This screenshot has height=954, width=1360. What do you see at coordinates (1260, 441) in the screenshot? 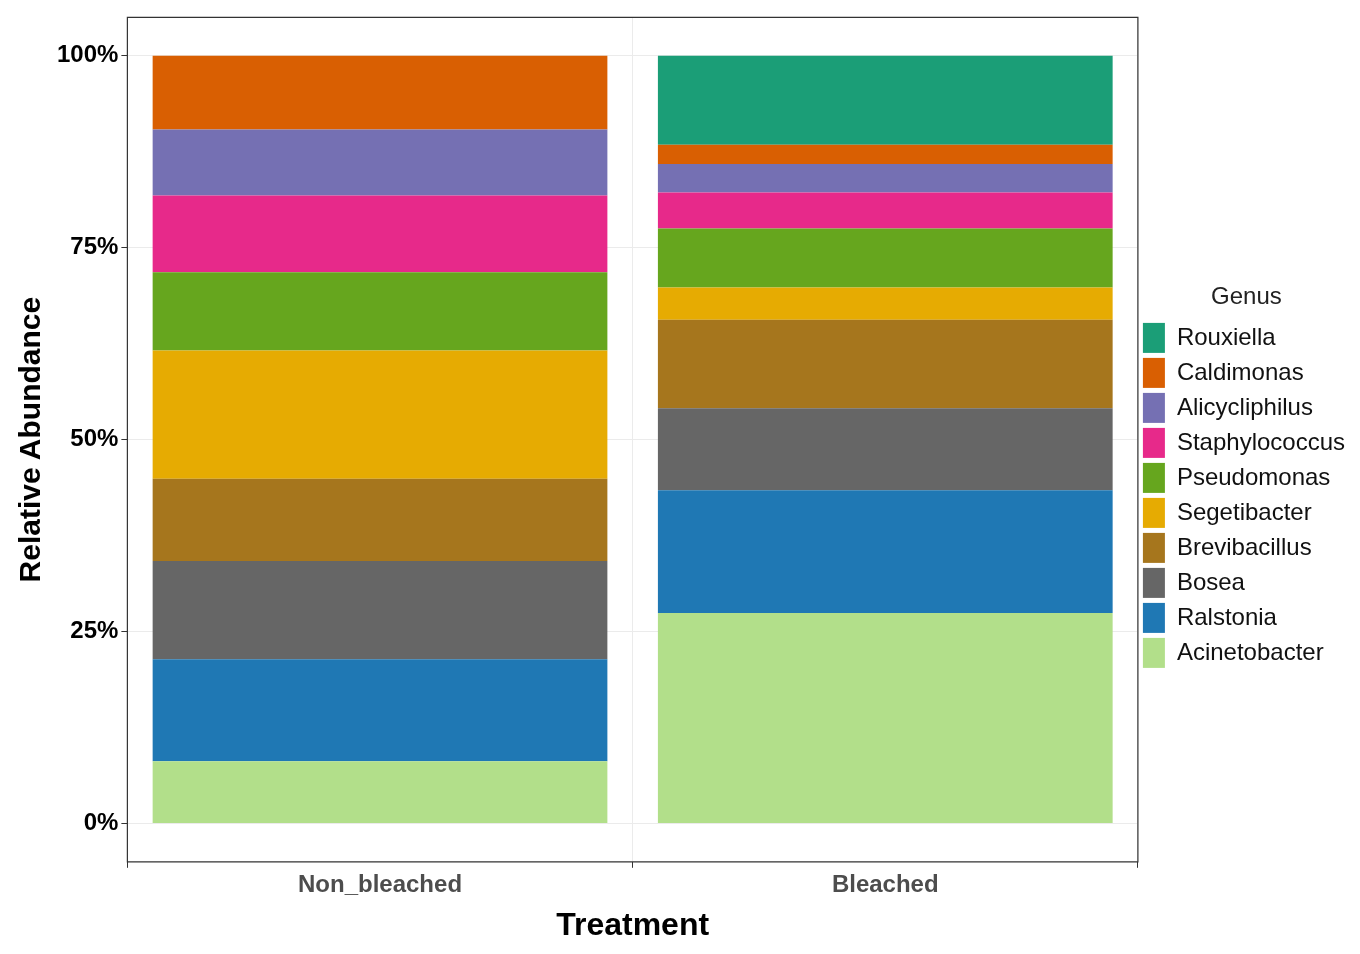
I see `legend-label: Staphylococcus` at bounding box center [1260, 441].